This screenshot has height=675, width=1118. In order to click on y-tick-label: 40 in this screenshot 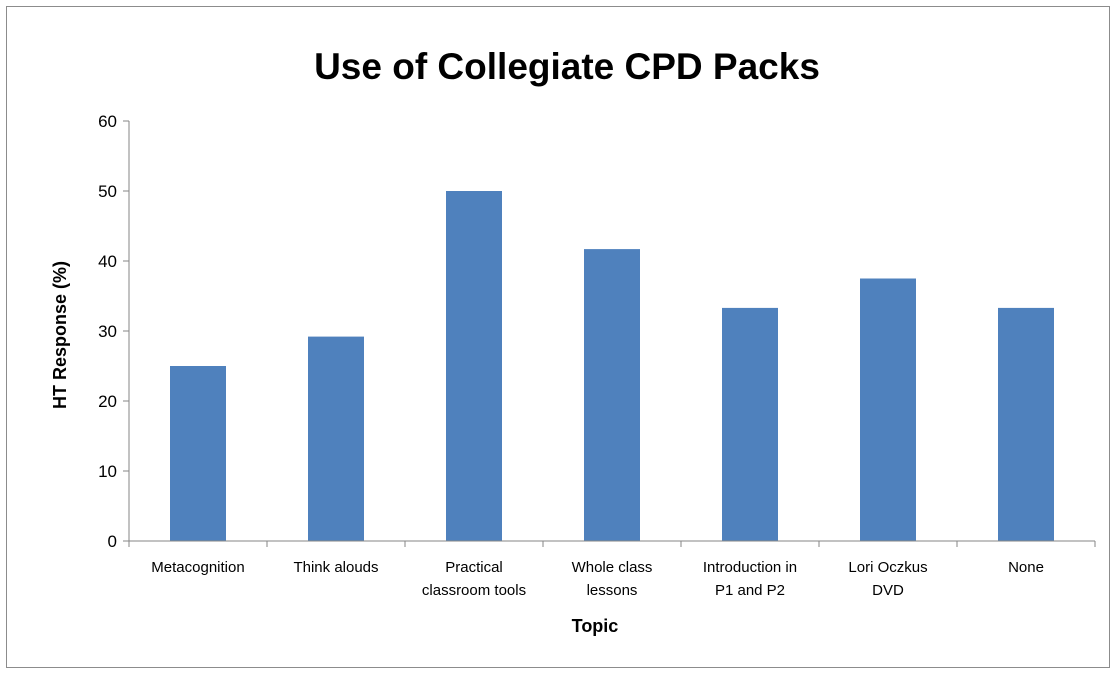, I will do `click(107, 261)`.